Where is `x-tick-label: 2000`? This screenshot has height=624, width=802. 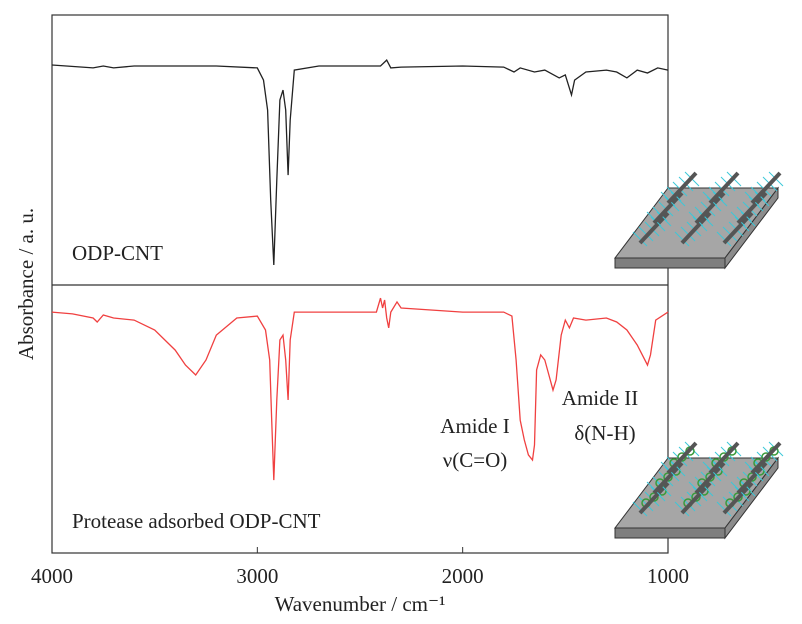 x-tick-label: 2000 is located at coordinates (463, 576).